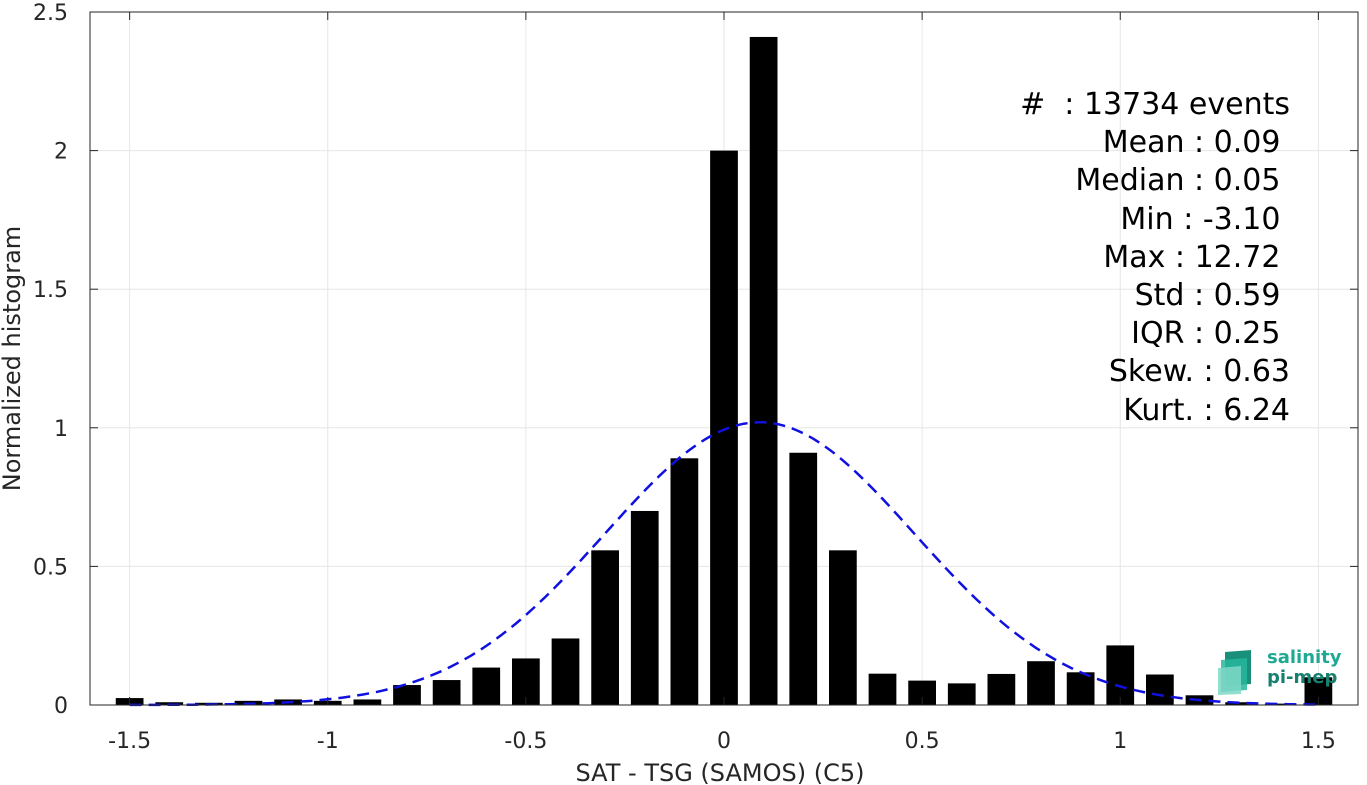 The height and width of the screenshot is (785, 1367). Describe the element at coordinates (1205, 219) in the screenshot. I see `stat-min: Min : -3.10` at that location.